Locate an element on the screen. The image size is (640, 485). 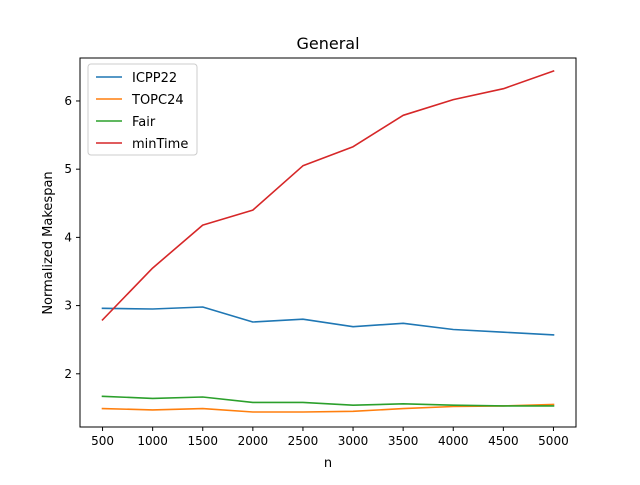
y-axis: 2 3 4 5 6 is located at coordinates (72, 237).